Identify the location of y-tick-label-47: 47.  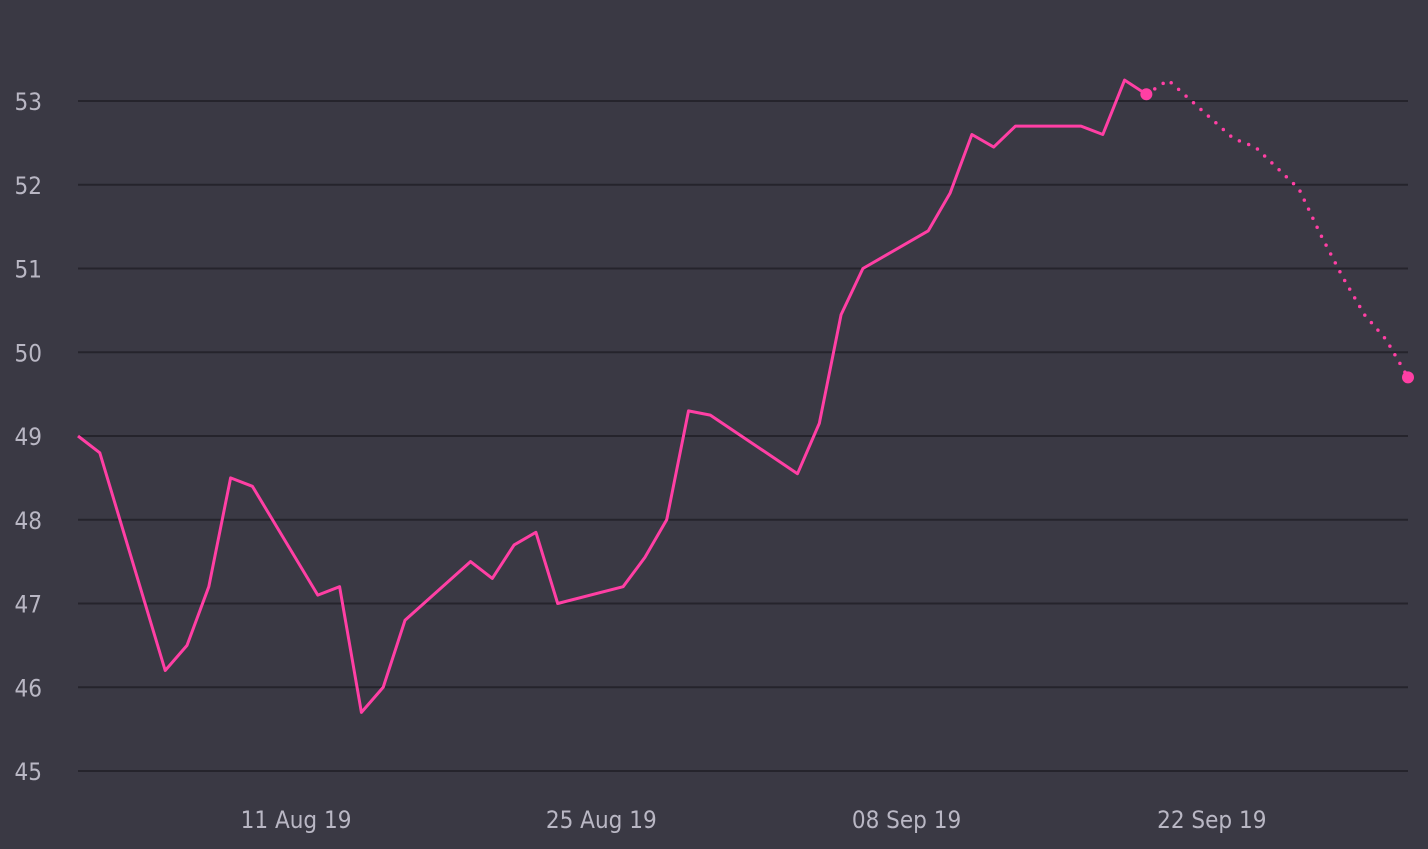
(28, 605).